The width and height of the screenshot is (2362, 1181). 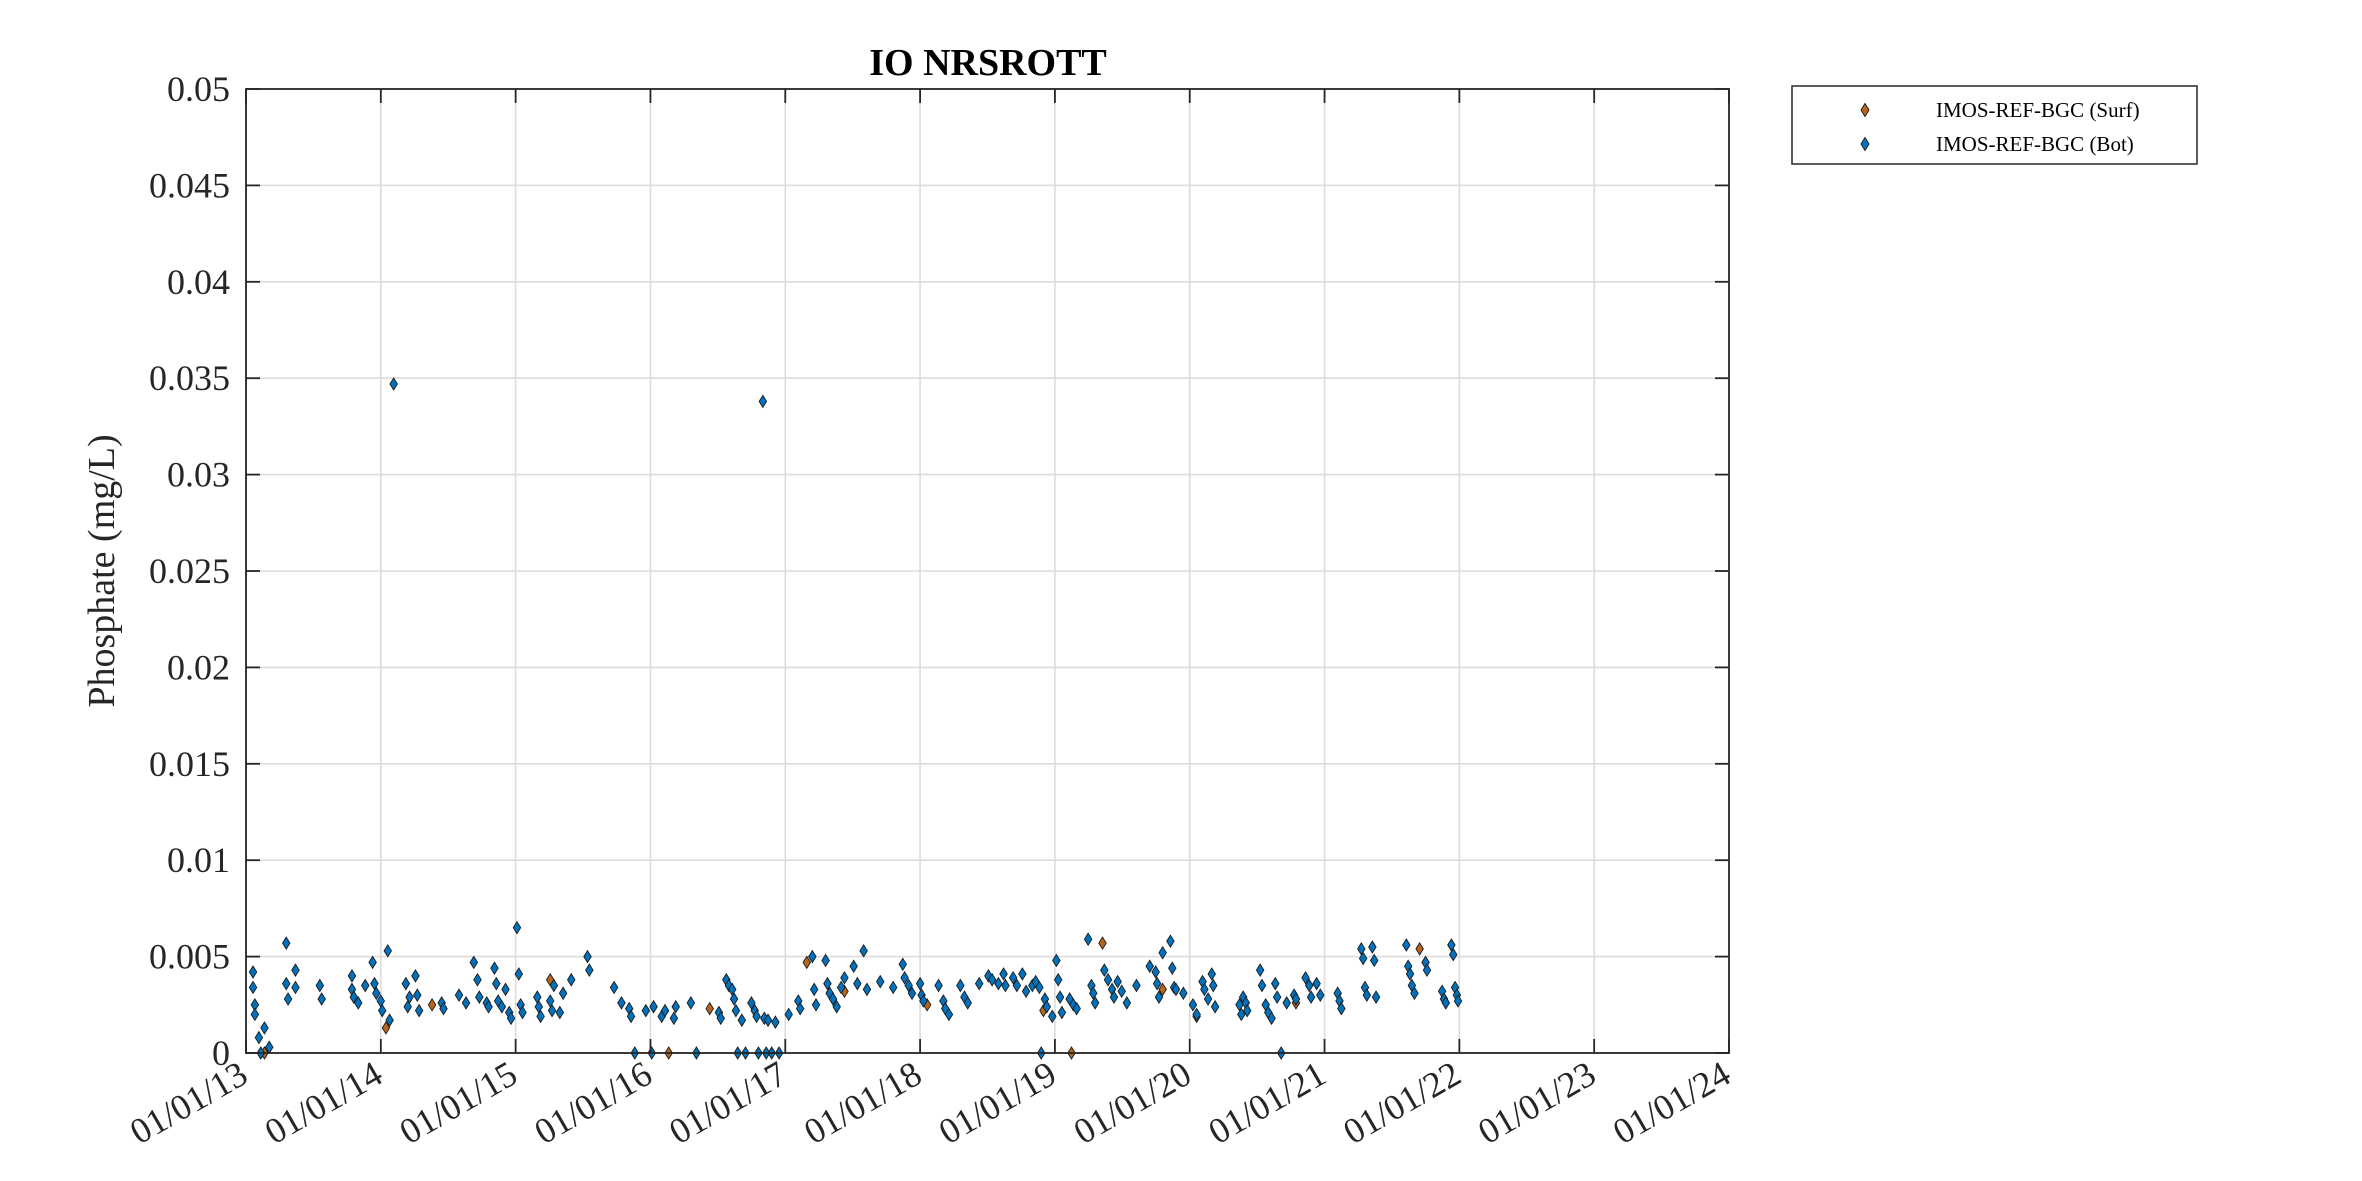 I want to click on chart-title: IO NRSROTT, so click(x=988, y=63).